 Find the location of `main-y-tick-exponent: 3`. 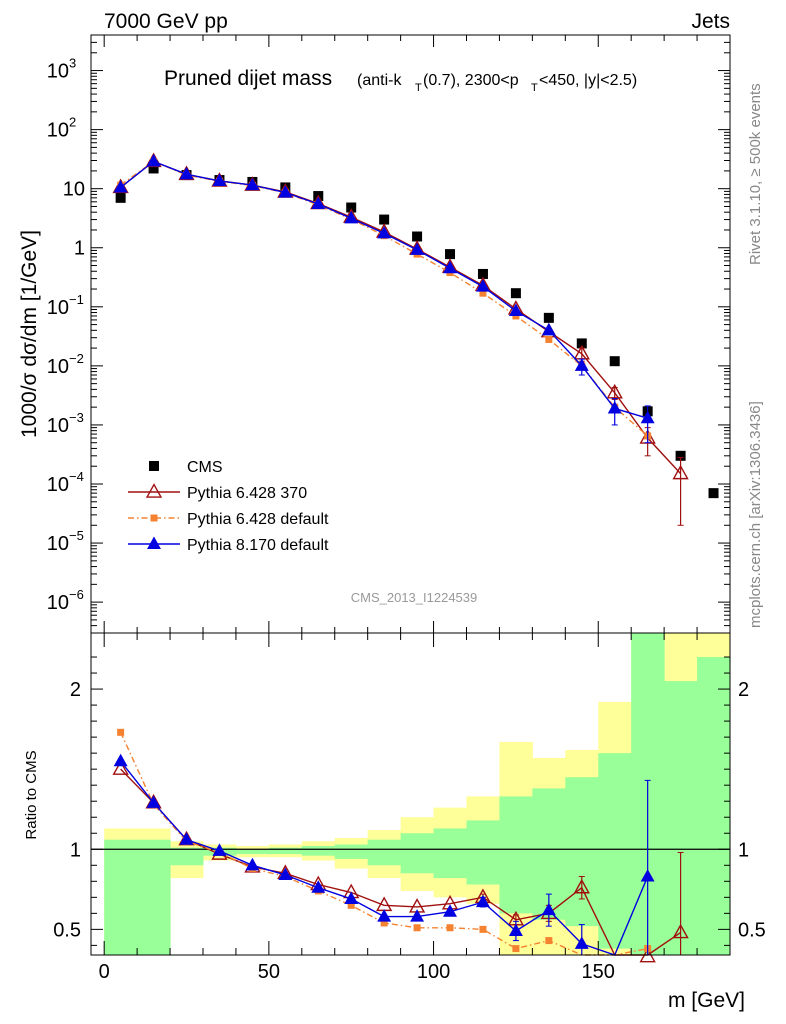

main-y-tick-exponent: 3 is located at coordinates (72, 63).